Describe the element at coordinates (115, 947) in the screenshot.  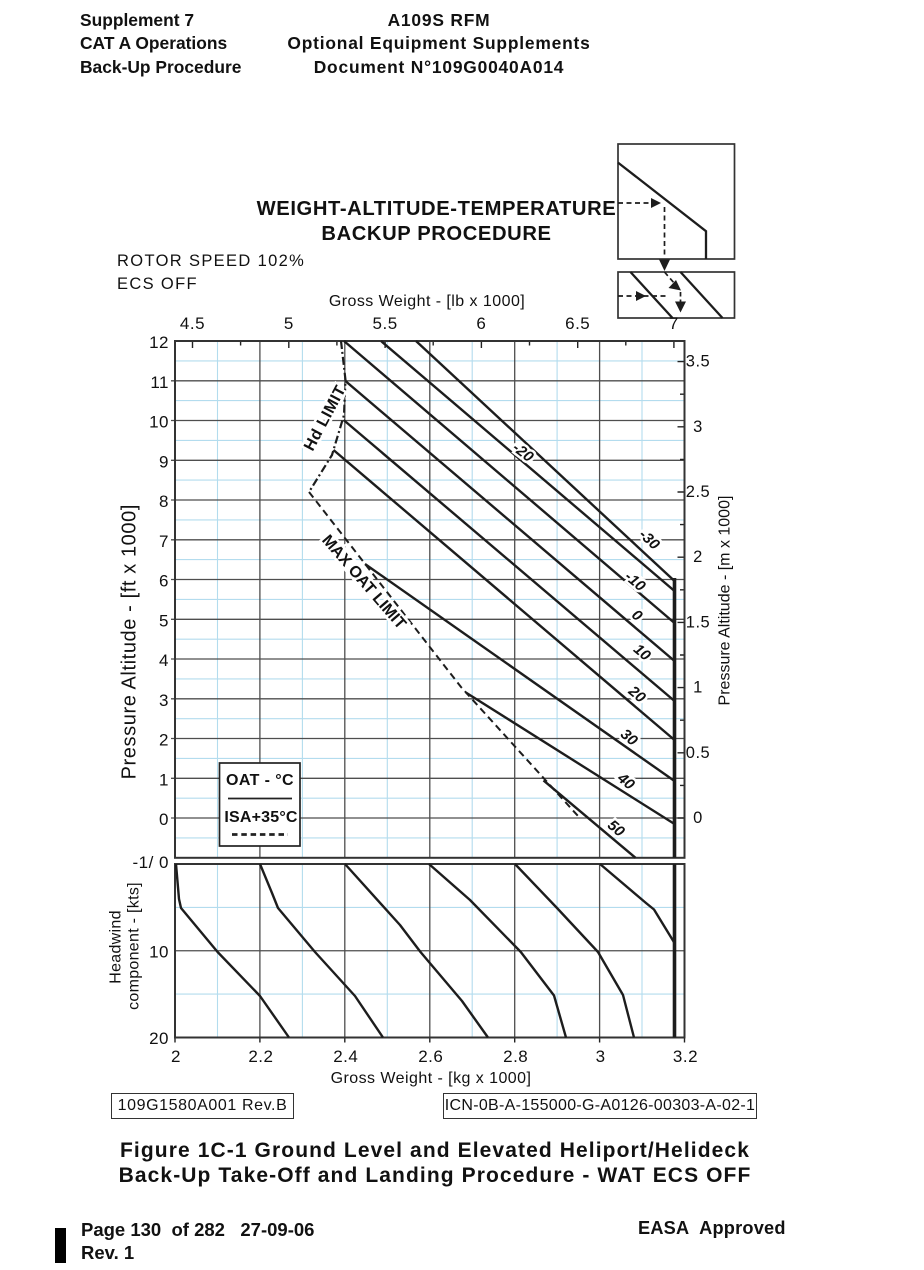
I see `svg-text: Headwind` at that location.